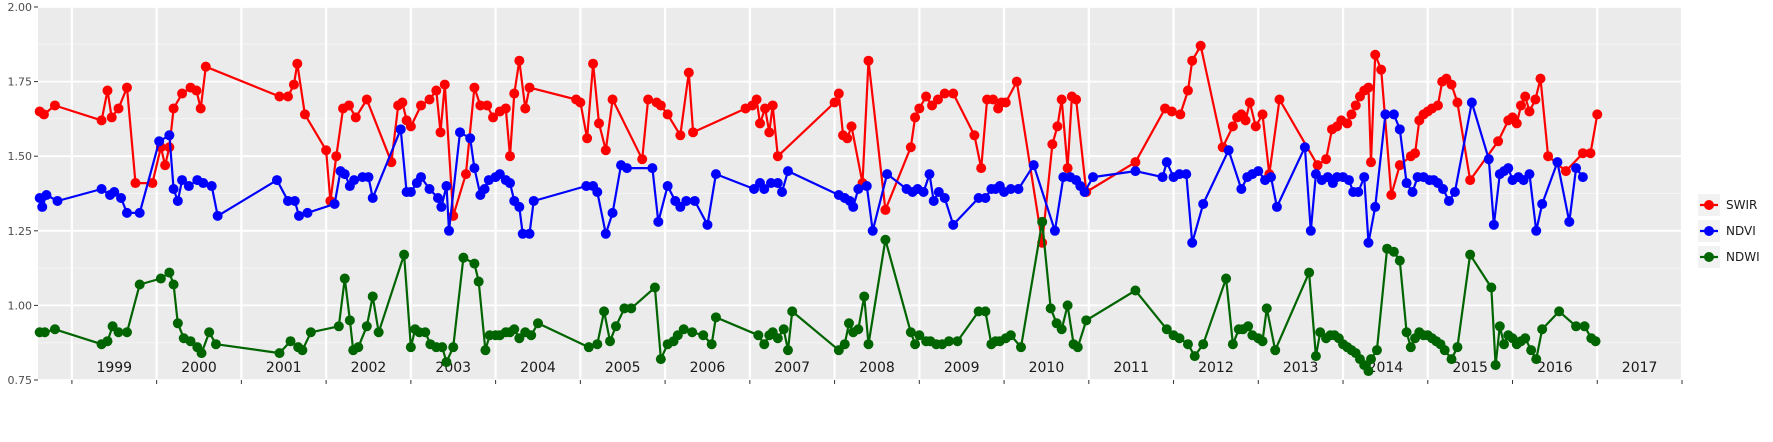 The height and width of the screenshot is (442, 1773). Describe the element at coordinates (538, 368) in the screenshot. I see `year-label-2004: 2004` at that location.